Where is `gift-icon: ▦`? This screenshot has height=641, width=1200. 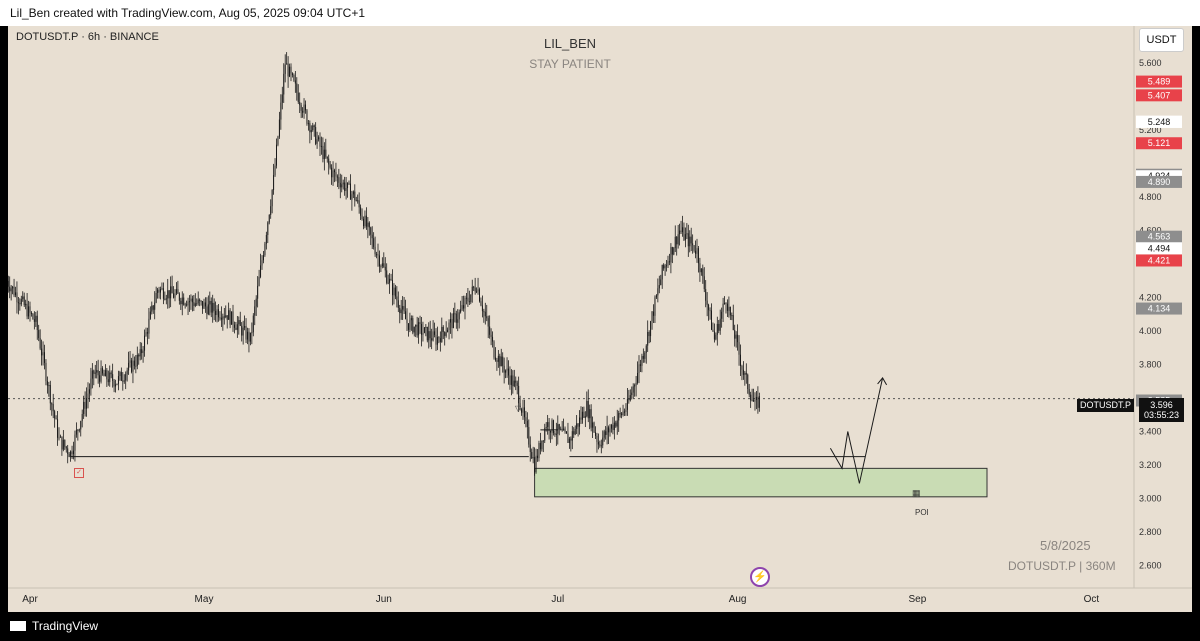 gift-icon: ▦ is located at coordinates (916, 493).